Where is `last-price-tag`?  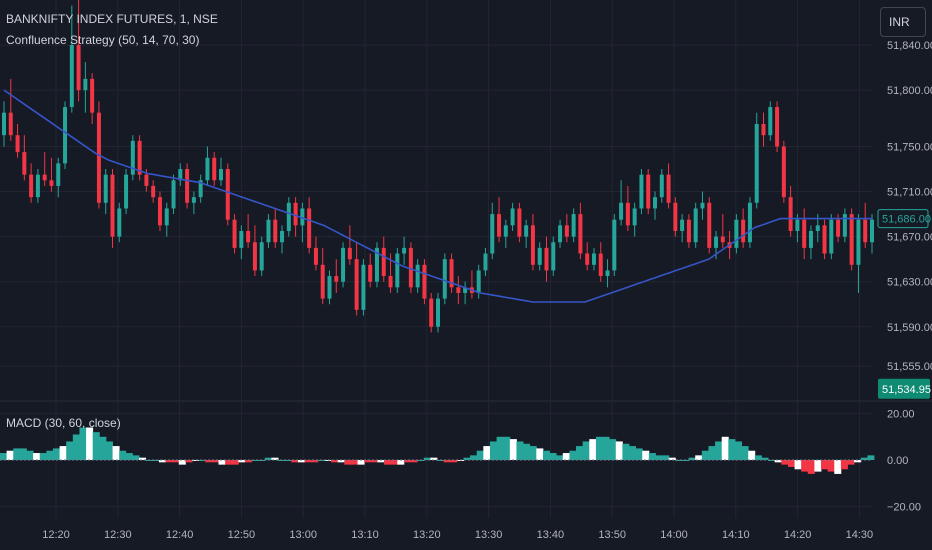
last-price-tag is located at coordinates (904, 388).